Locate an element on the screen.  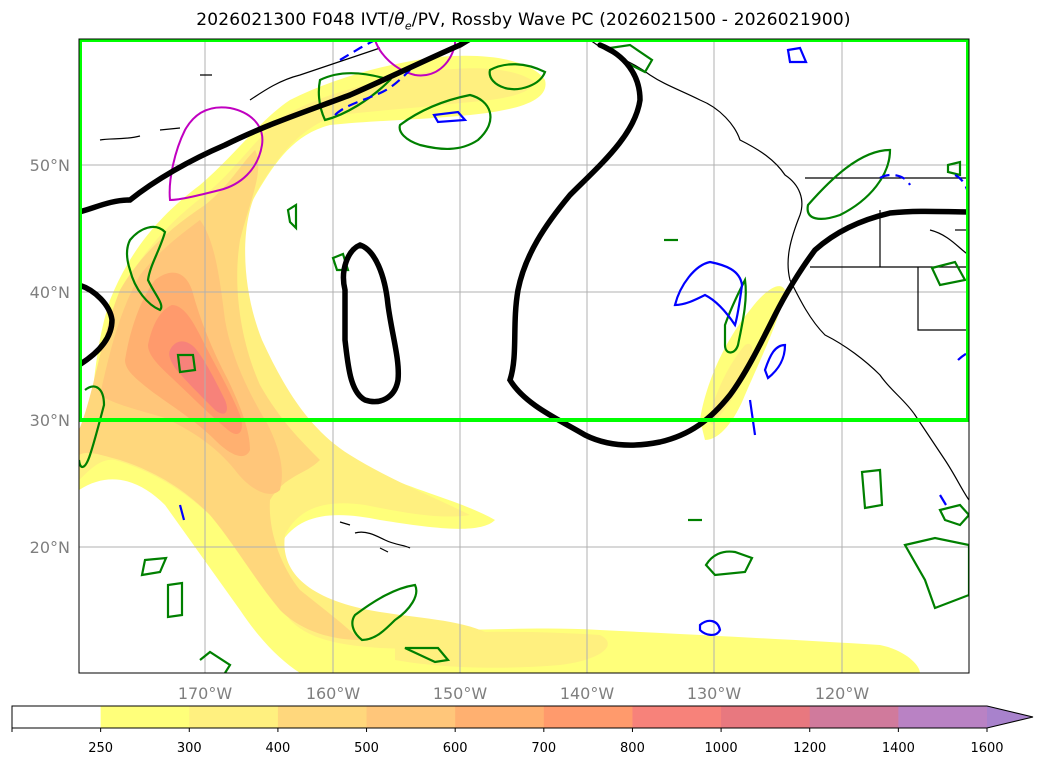
lon-label-160w: 160°W is located at coordinates (333, 693).